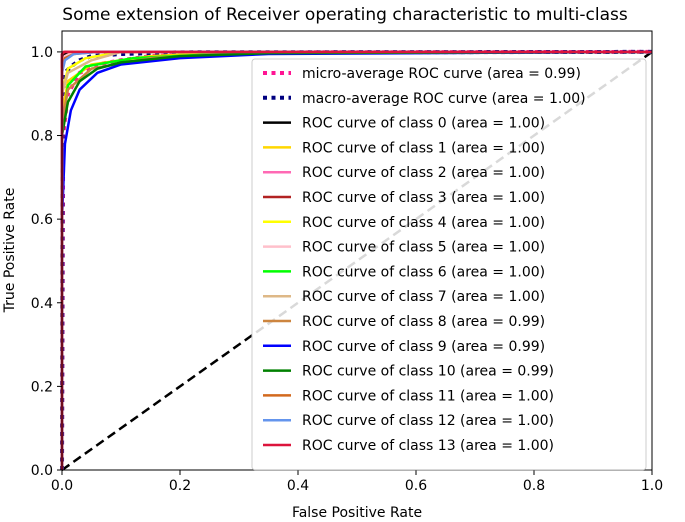  What do you see at coordinates (444, 99) in the screenshot?
I see `legend-label: macro-average ROC curve (area = 1.00)` at bounding box center [444, 99].